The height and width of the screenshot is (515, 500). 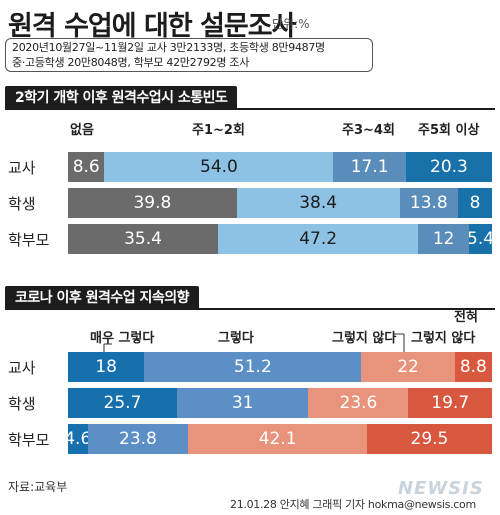 I want to click on bar-segment-3-4-per-week-student: 13.8, so click(x=429, y=203).